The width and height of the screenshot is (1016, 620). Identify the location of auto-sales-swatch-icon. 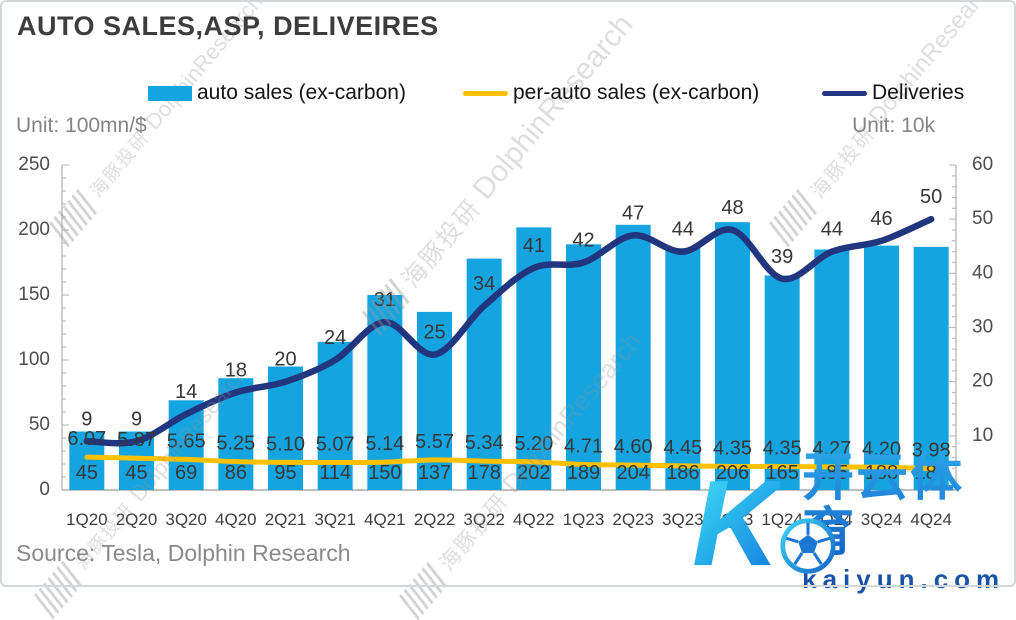
(170, 93).